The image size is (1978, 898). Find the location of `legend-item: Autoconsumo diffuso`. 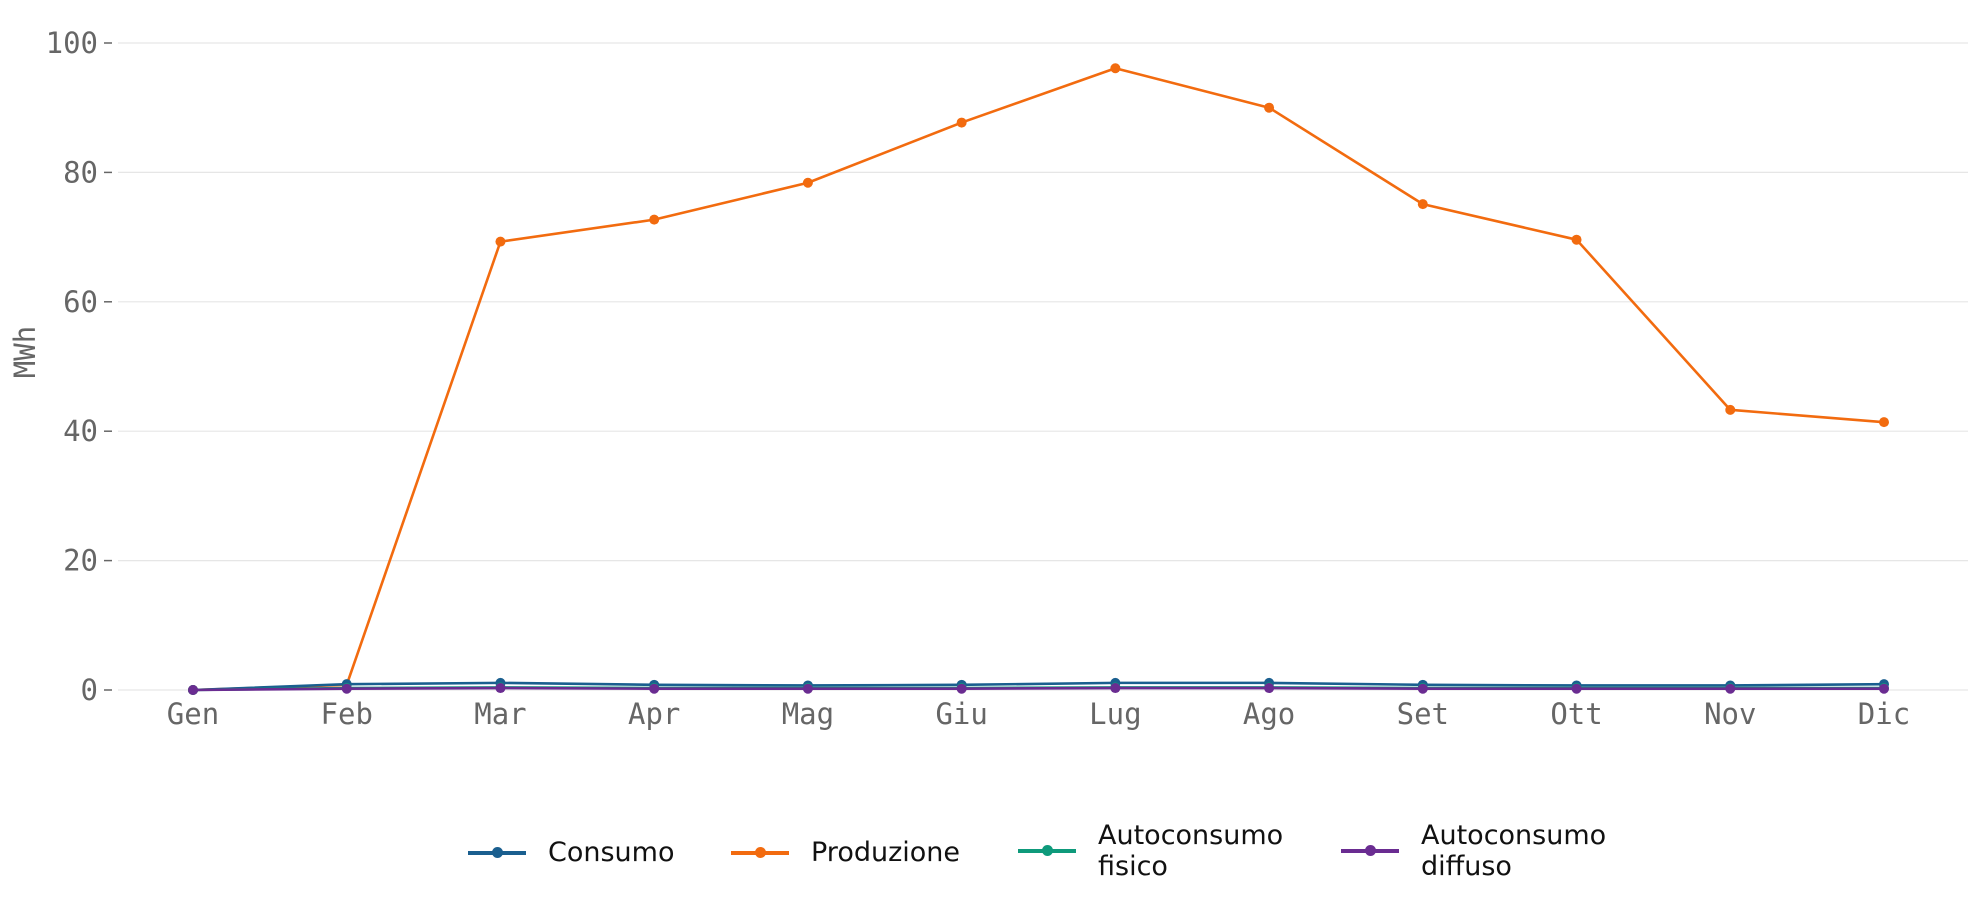

legend-item: Autoconsumo diffuso is located at coordinates (1473, 851).